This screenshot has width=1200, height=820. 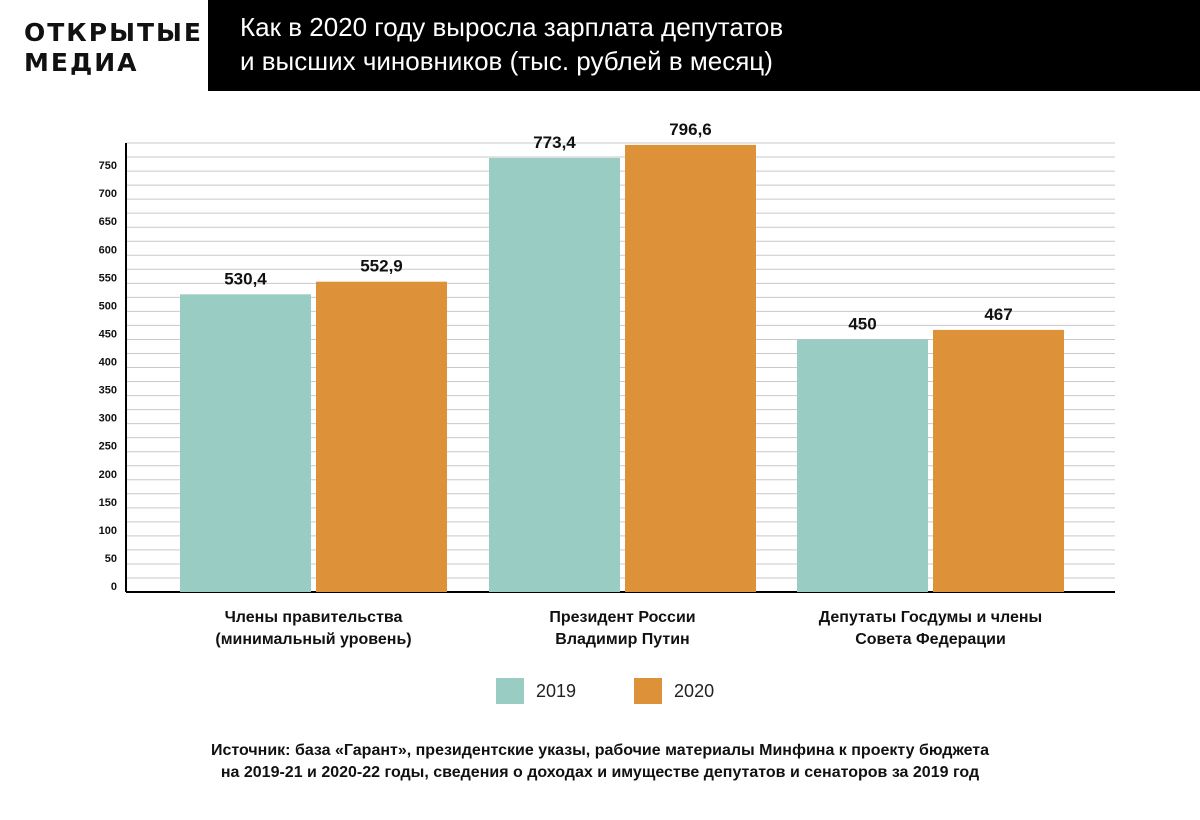 What do you see at coordinates (108, 194) in the screenshot?
I see `y-tick-label: 700` at bounding box center [108, 194].